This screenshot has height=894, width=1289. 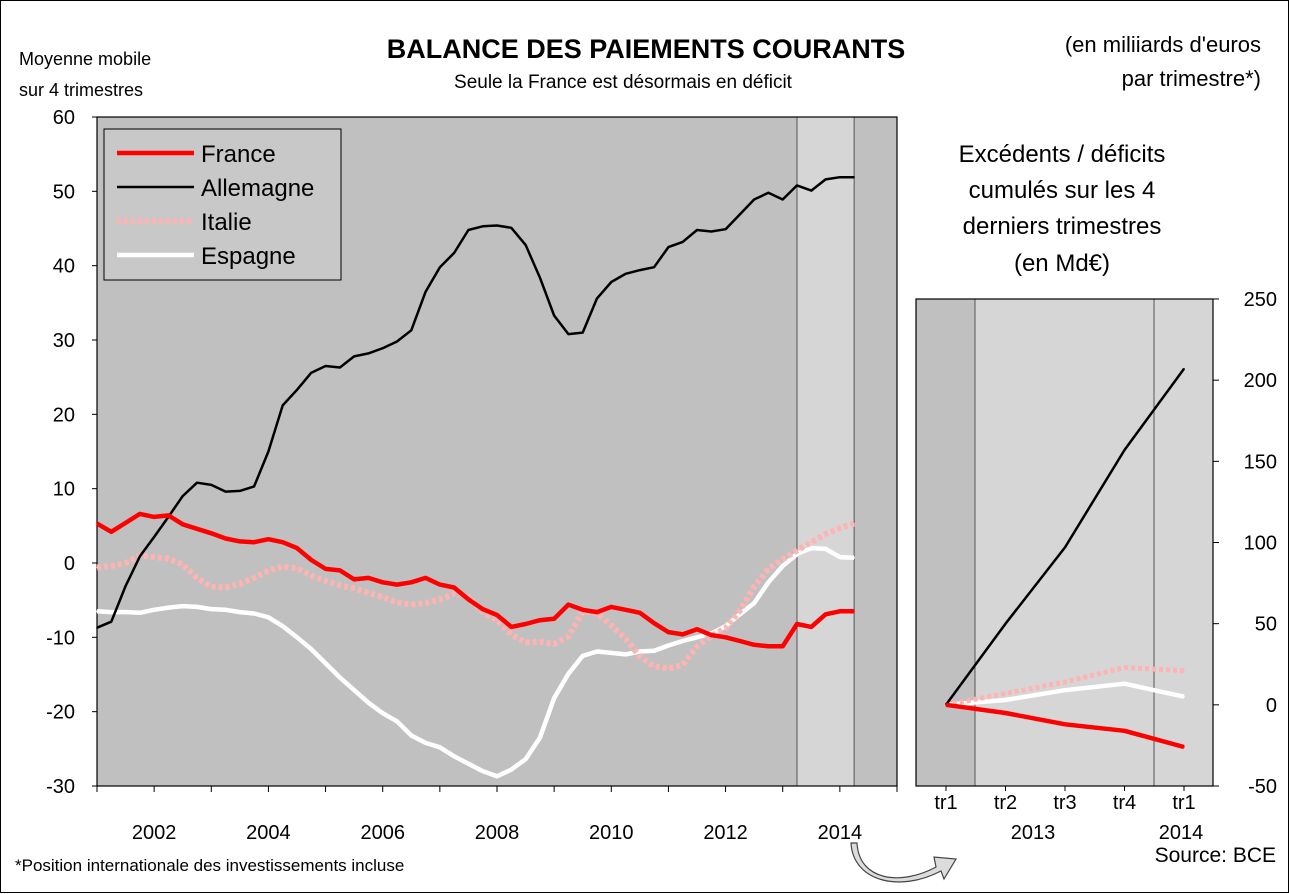 I want to click on inset-y-tick-label: 150, so click(x=1260, y=462).